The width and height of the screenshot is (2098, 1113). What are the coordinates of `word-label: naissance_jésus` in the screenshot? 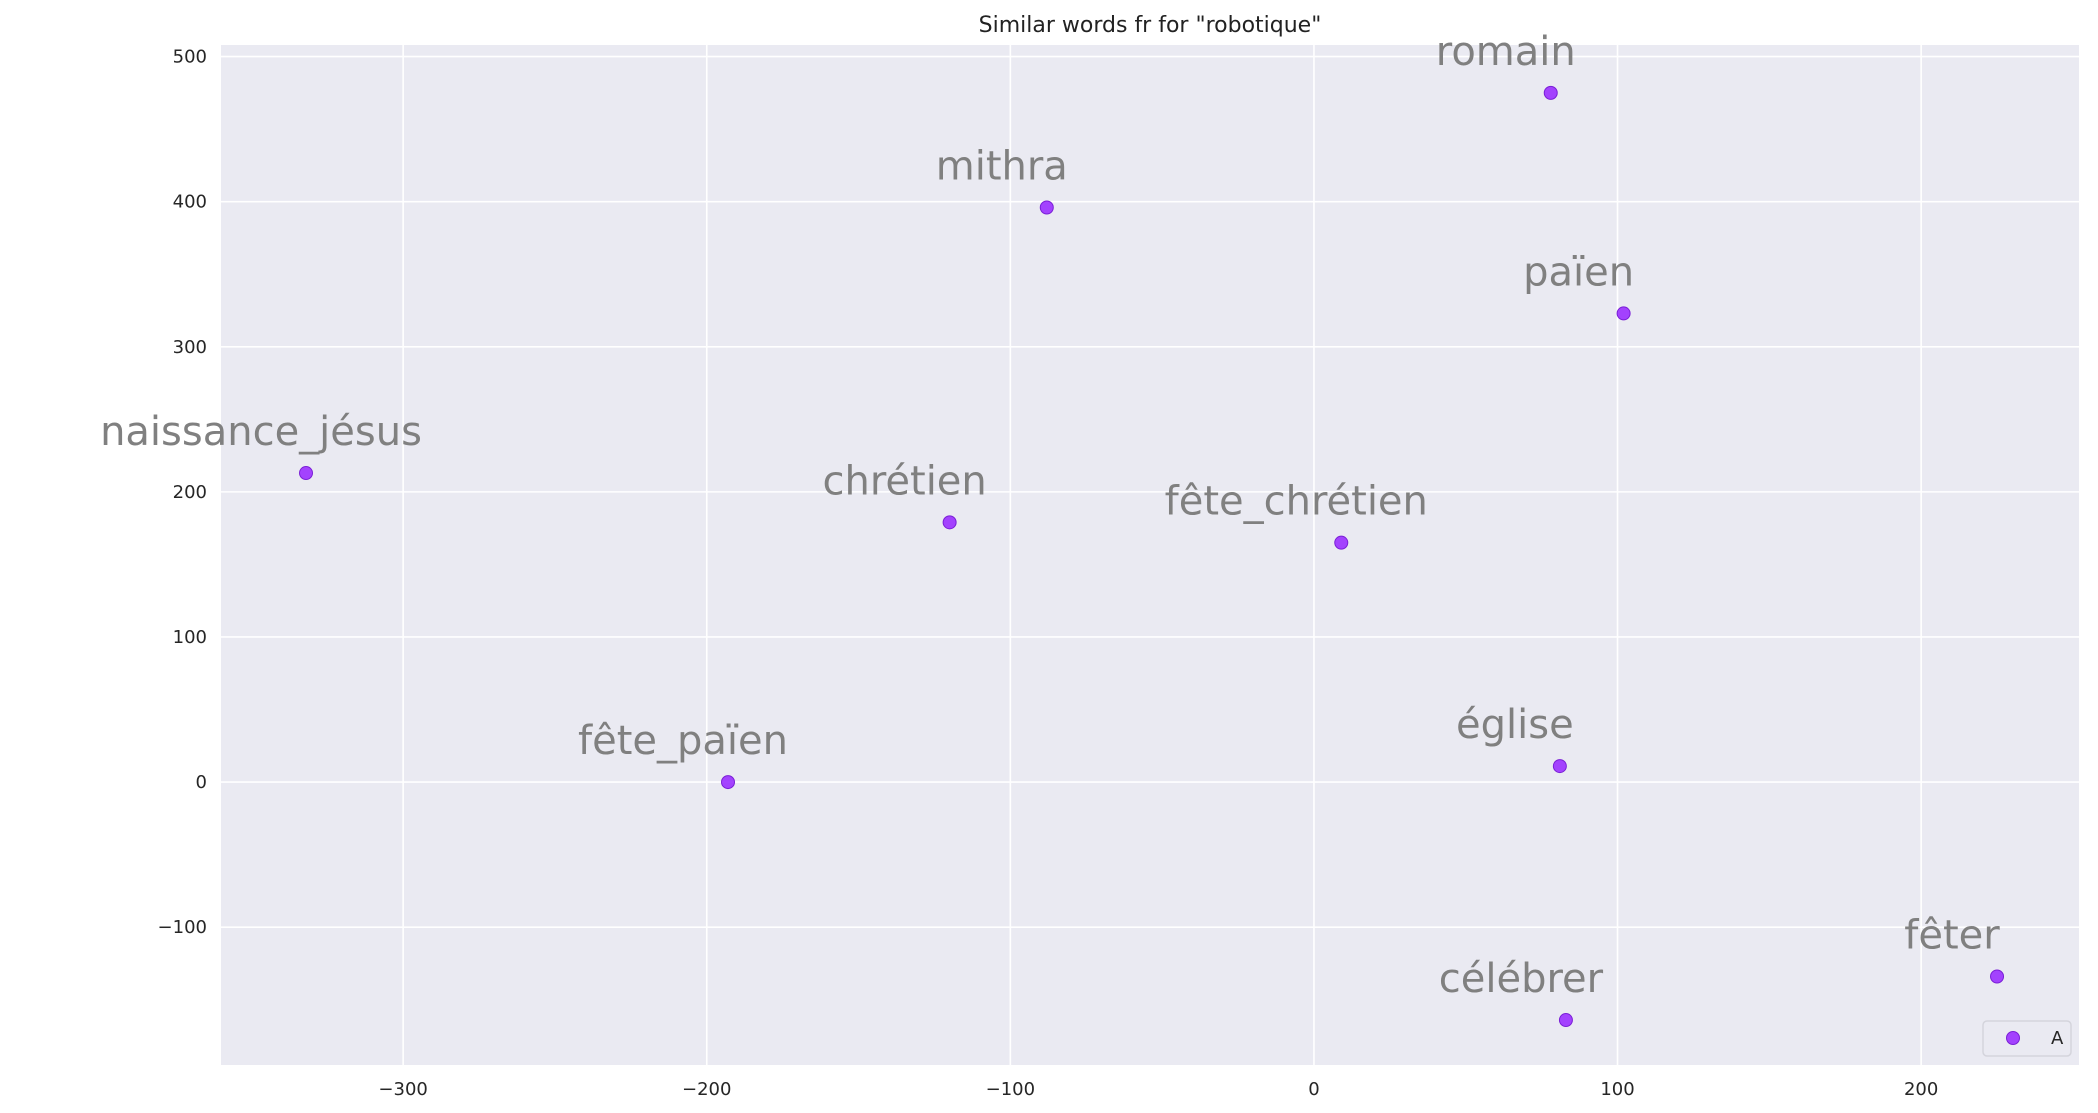 It's located at (261, 432).